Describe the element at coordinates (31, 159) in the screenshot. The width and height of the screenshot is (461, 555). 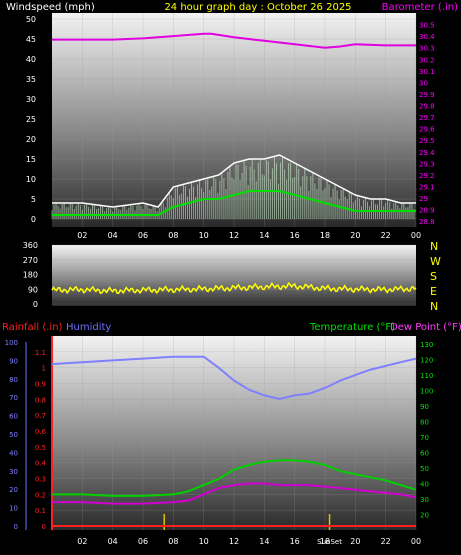
I see `windspeed-tick-label: 15` at that location.